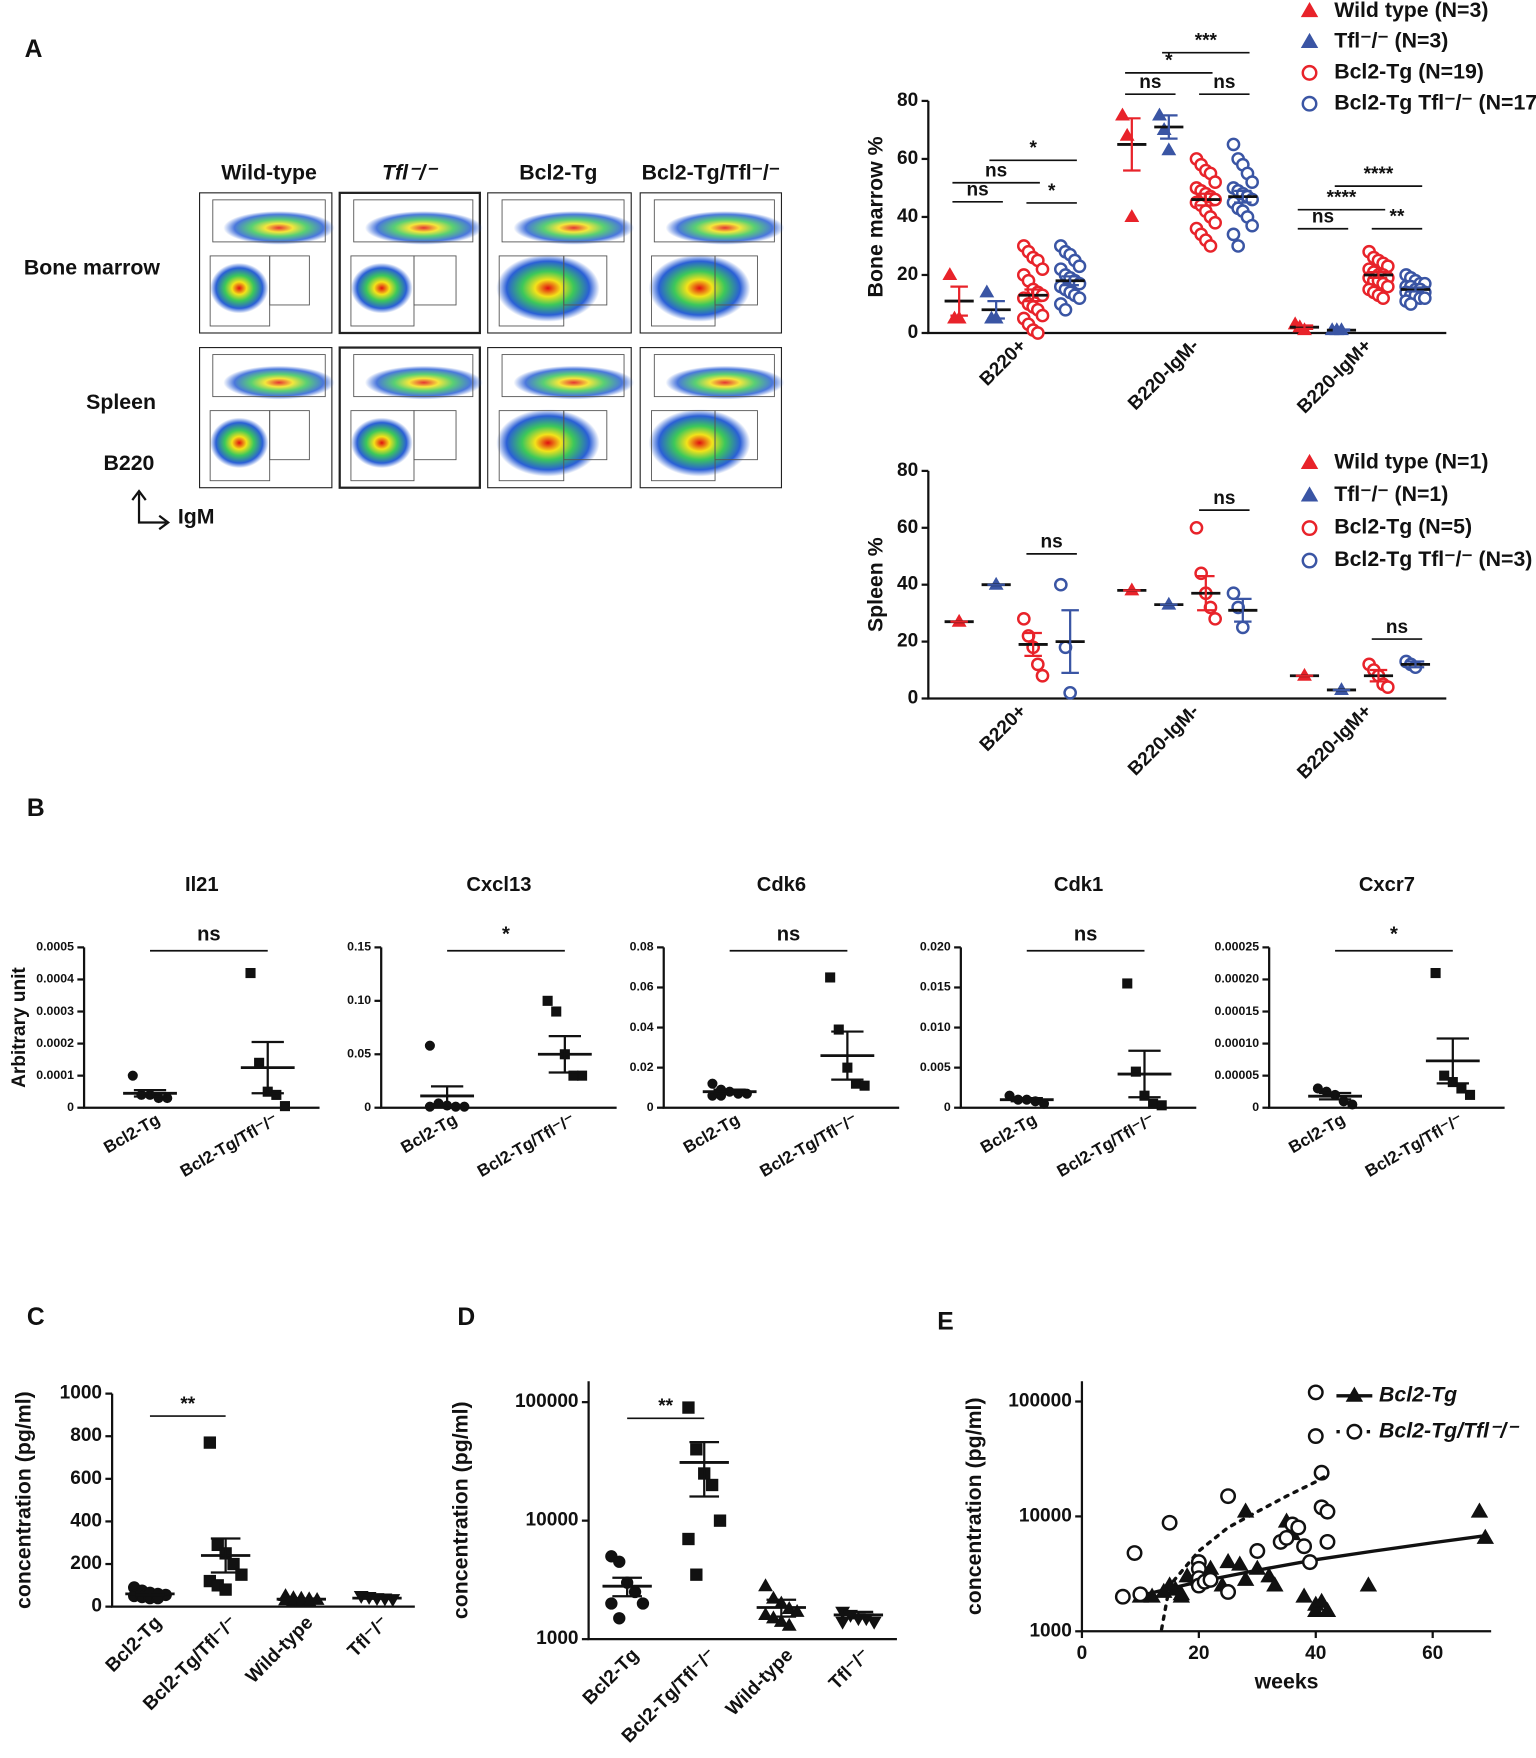 Image resolution: width=1536 pixels, height=1758 pixels. I want to click on chart-title: Il21, so click(202, 885).